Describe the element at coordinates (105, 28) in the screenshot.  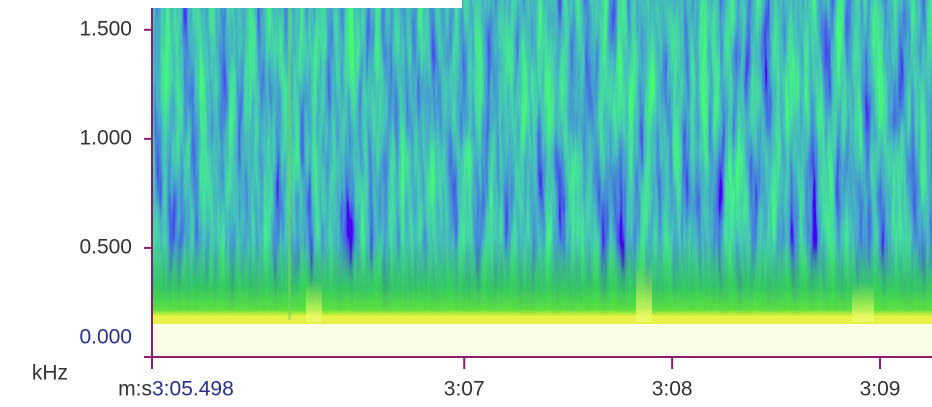
I see `y-tick-label: 1.500` at that location.